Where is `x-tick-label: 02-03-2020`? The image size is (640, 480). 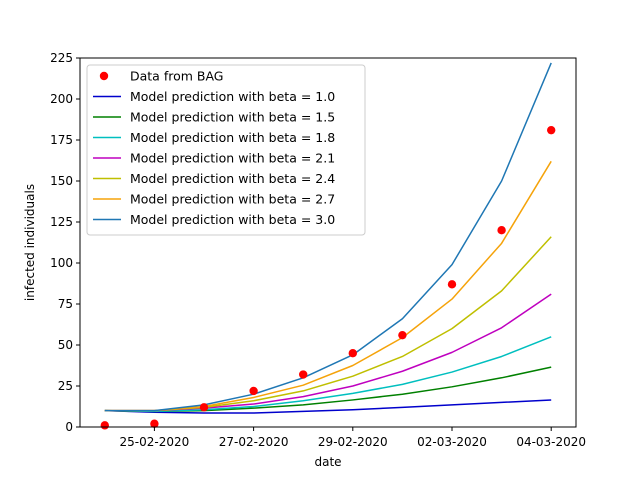
x-tick-label: 02-03-2020 is located at coordinates (452, 442).